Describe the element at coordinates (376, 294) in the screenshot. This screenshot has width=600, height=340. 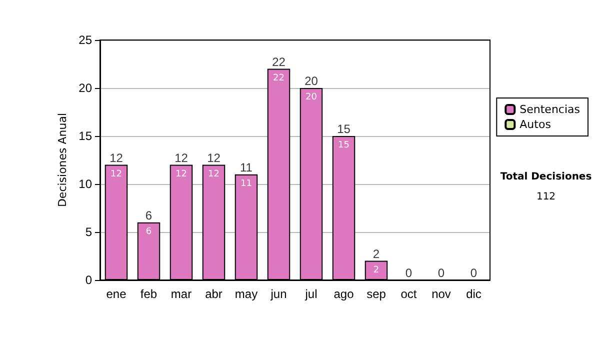
I see `x-tick-label: sep` at that location.